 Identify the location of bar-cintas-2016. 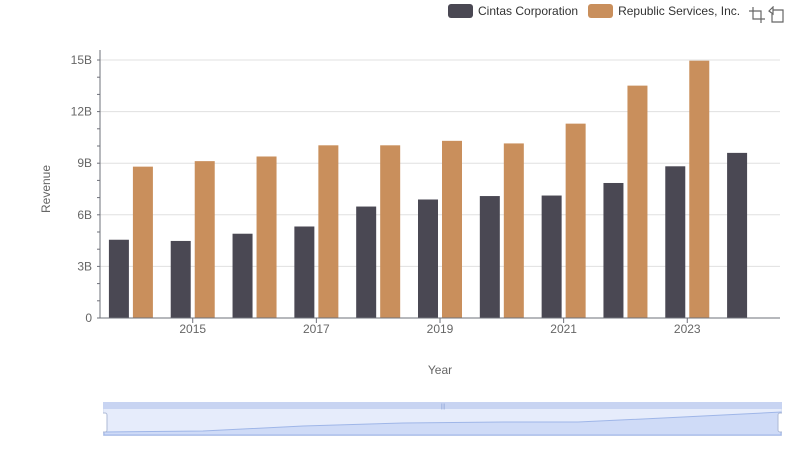
(242, 275).